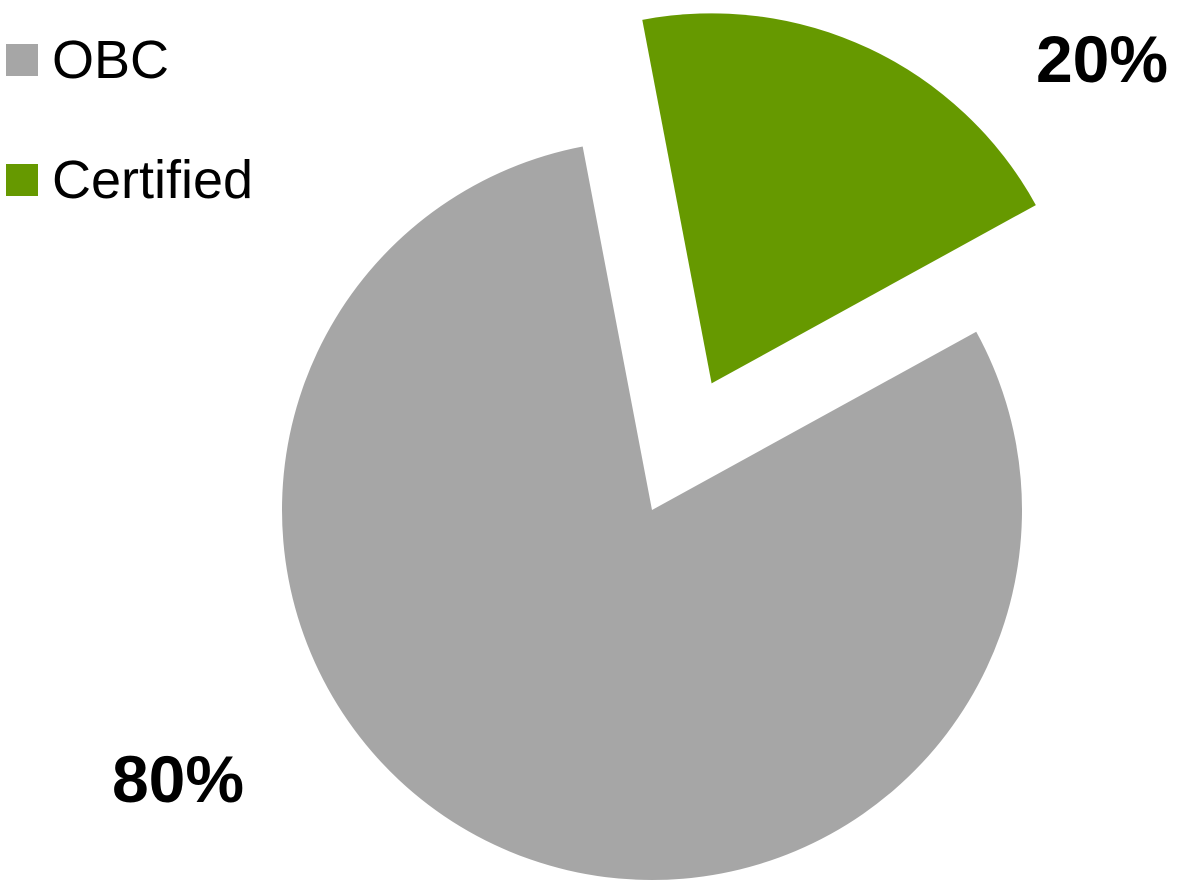  I want to click on pie-slice-certified, so click(839, 198).